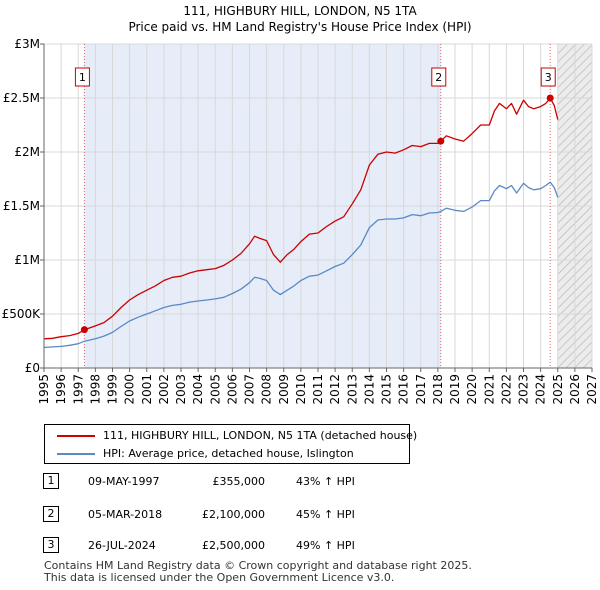 The height and width of the screenshot is (590, 600). What do you see at coordinates (315, 77) in the screenshot?
I see `transaction-labels: 1 2 3` at bounding box center [315, 77].